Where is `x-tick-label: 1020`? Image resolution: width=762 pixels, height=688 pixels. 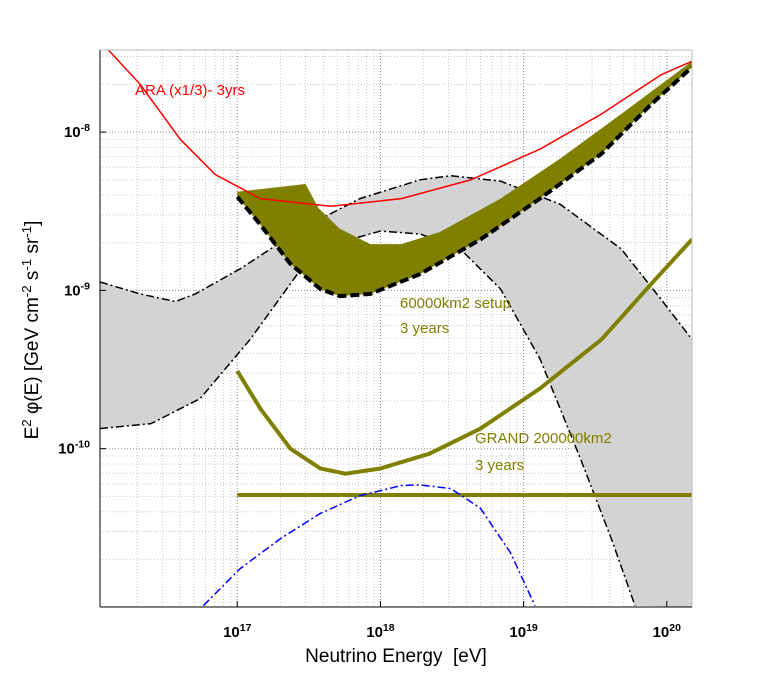
x-tick-label: 1020 is located at coordinates (667, 631).